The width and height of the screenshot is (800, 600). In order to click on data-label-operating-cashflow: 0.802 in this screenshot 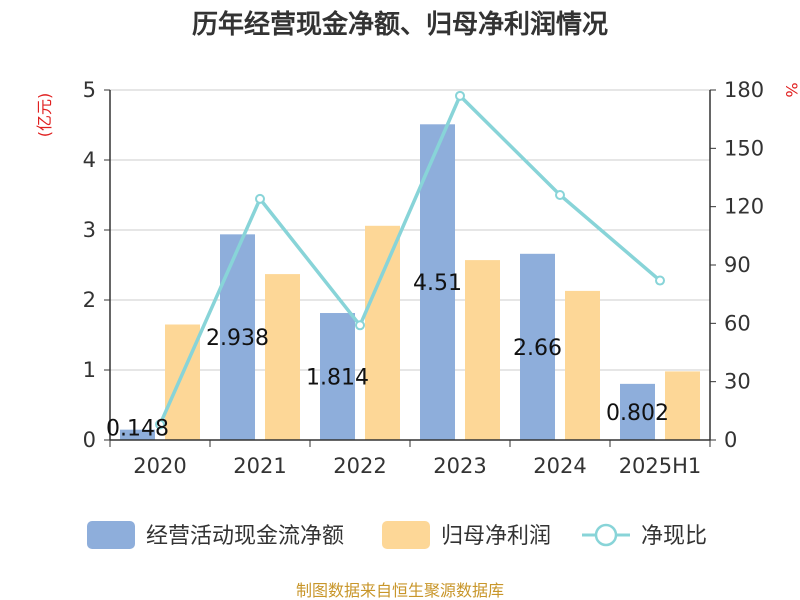, I will do `click(637, 413)`.